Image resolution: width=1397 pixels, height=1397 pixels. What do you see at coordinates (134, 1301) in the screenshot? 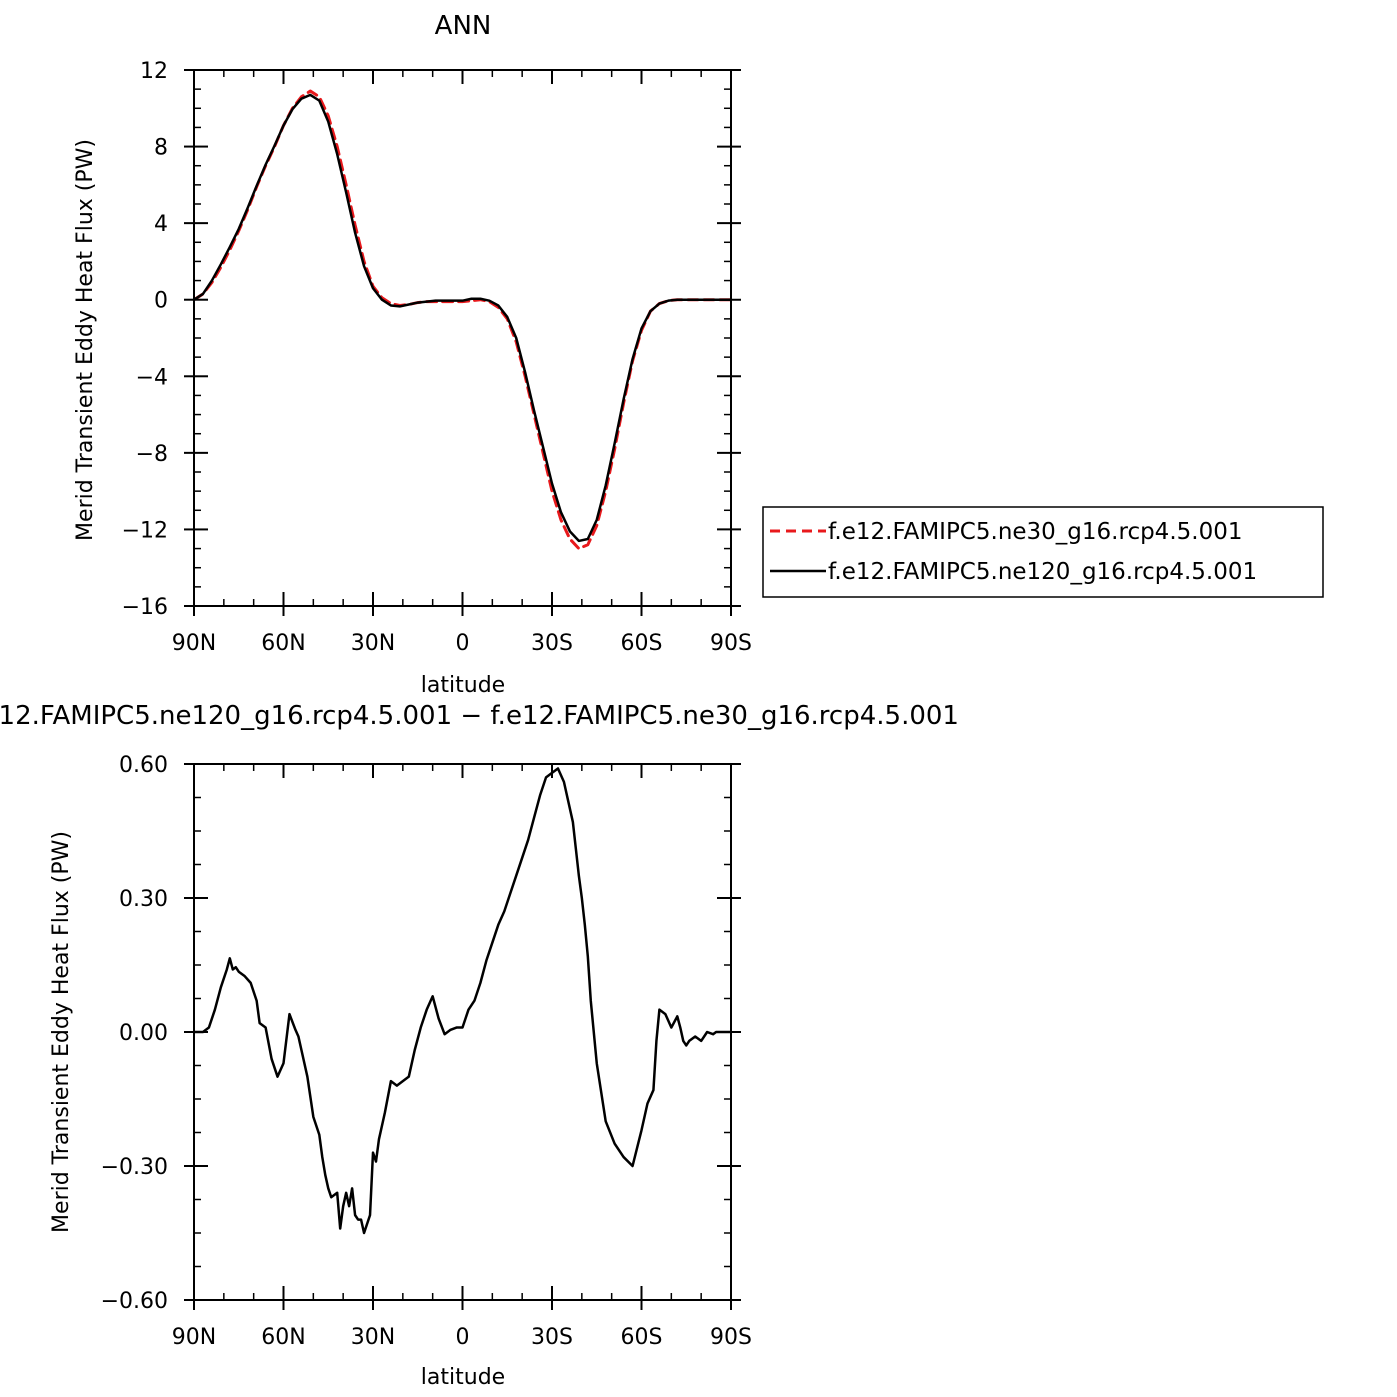
I see `bottom-y-tick-label: −0.60` at bounding box center [134, 1301].